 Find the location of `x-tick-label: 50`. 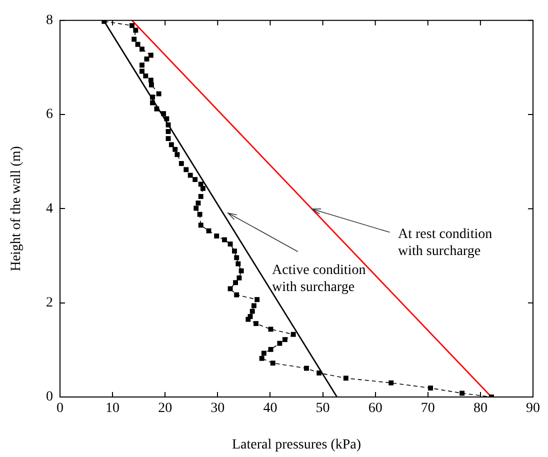

x-tick-label: 50 is located at coordinates (323, 408).